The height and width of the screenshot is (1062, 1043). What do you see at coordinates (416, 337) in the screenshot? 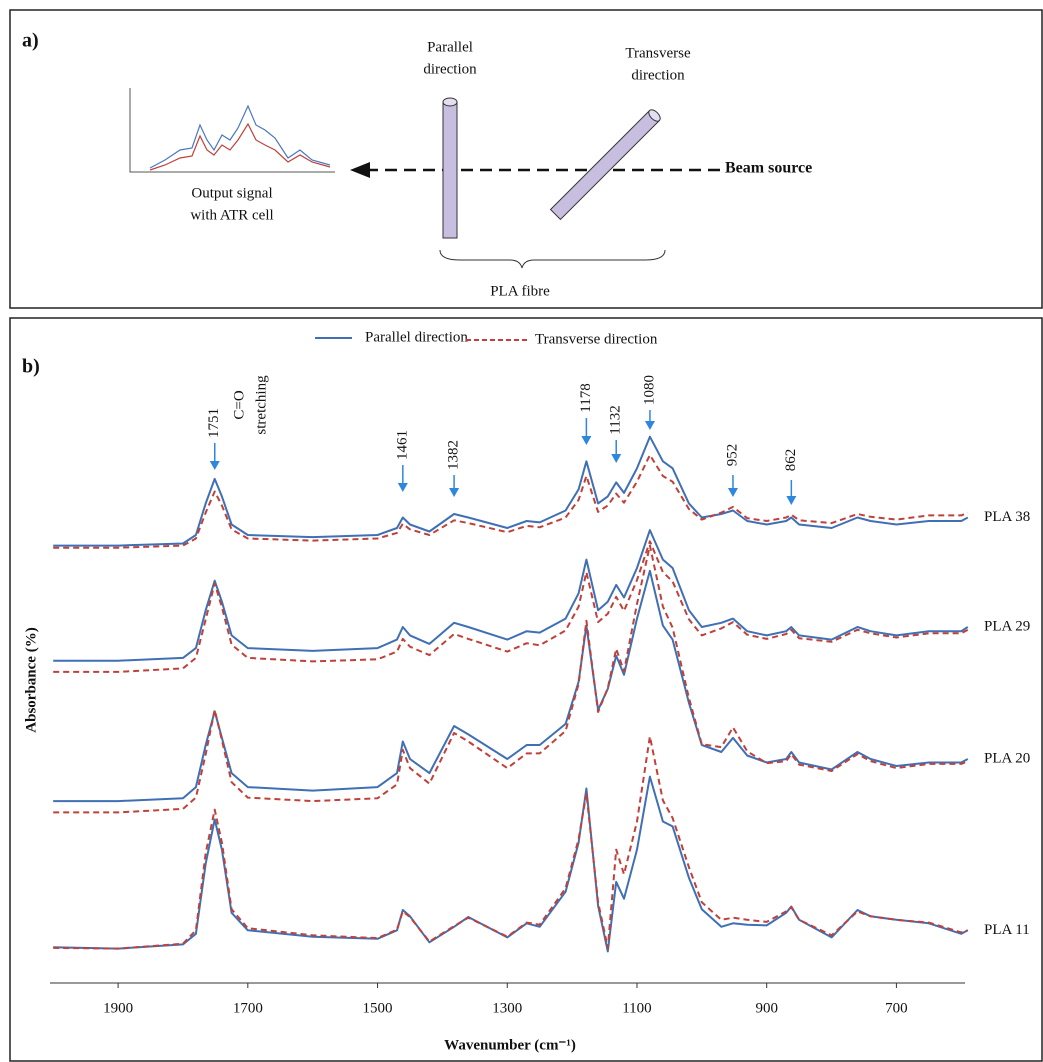
I see `legend-label: Parallel direction` at bounding box center [416, 337].